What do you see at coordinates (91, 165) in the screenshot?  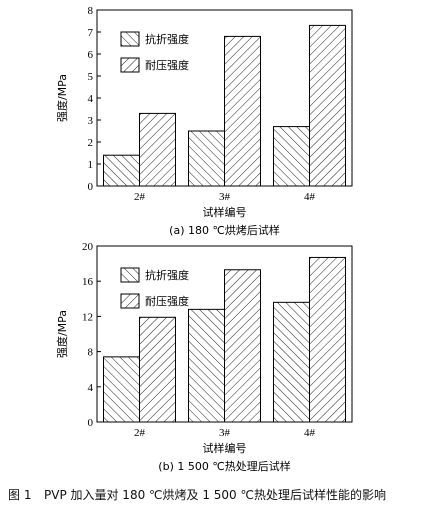 I see `chart-1-y-tick-label: 1` at bounding box center [91, 165].